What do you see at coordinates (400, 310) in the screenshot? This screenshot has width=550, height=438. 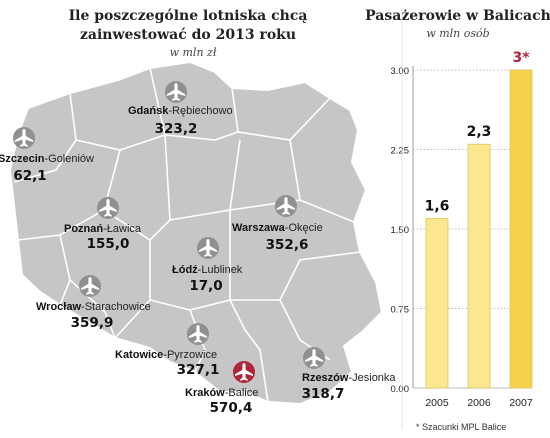 I see `y-tick-label: 0.75` at bounding box center [400, 310].